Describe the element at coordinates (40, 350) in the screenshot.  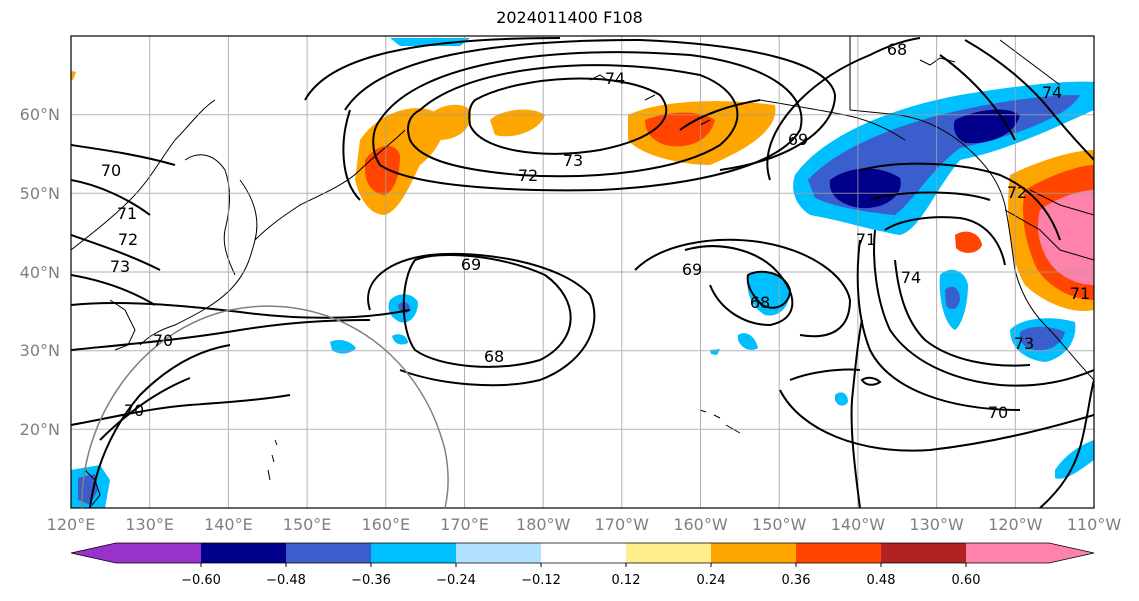
I see `lat-label: 30°N` at that location.